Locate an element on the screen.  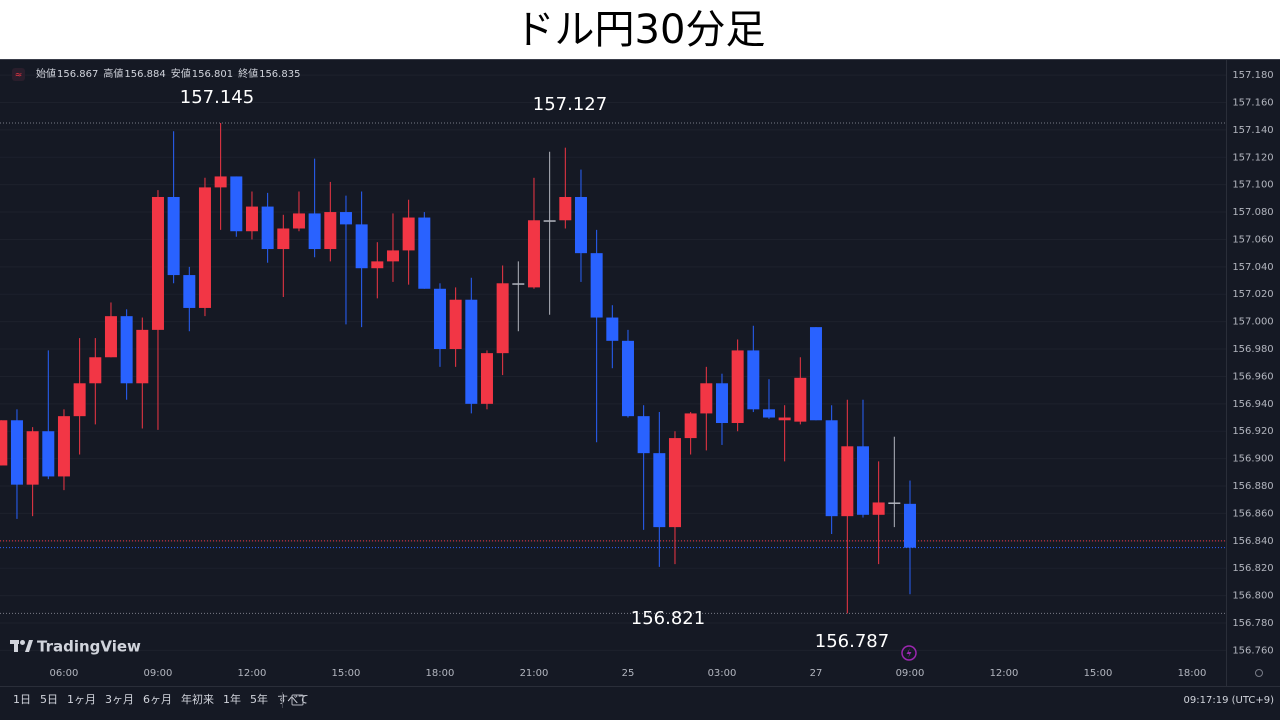
period-button: すべて is located at coordinates (293, 699).